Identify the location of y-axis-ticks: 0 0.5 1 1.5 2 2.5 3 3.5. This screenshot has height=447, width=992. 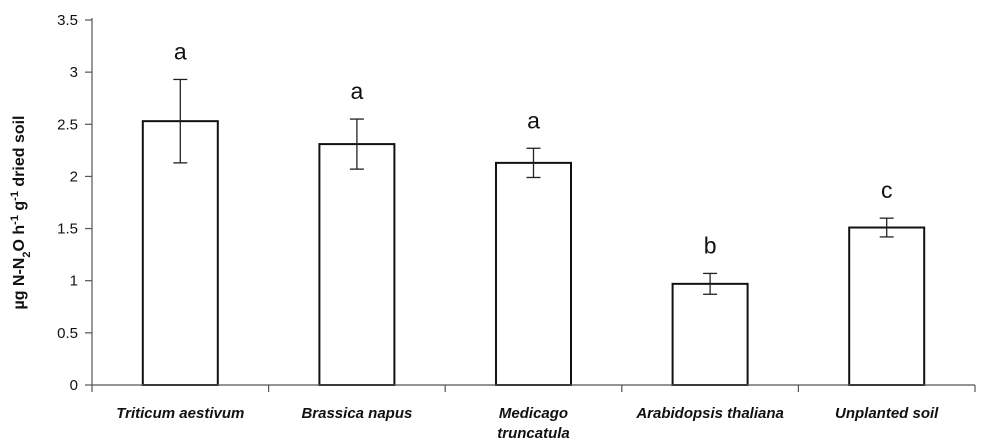
(74, 203).